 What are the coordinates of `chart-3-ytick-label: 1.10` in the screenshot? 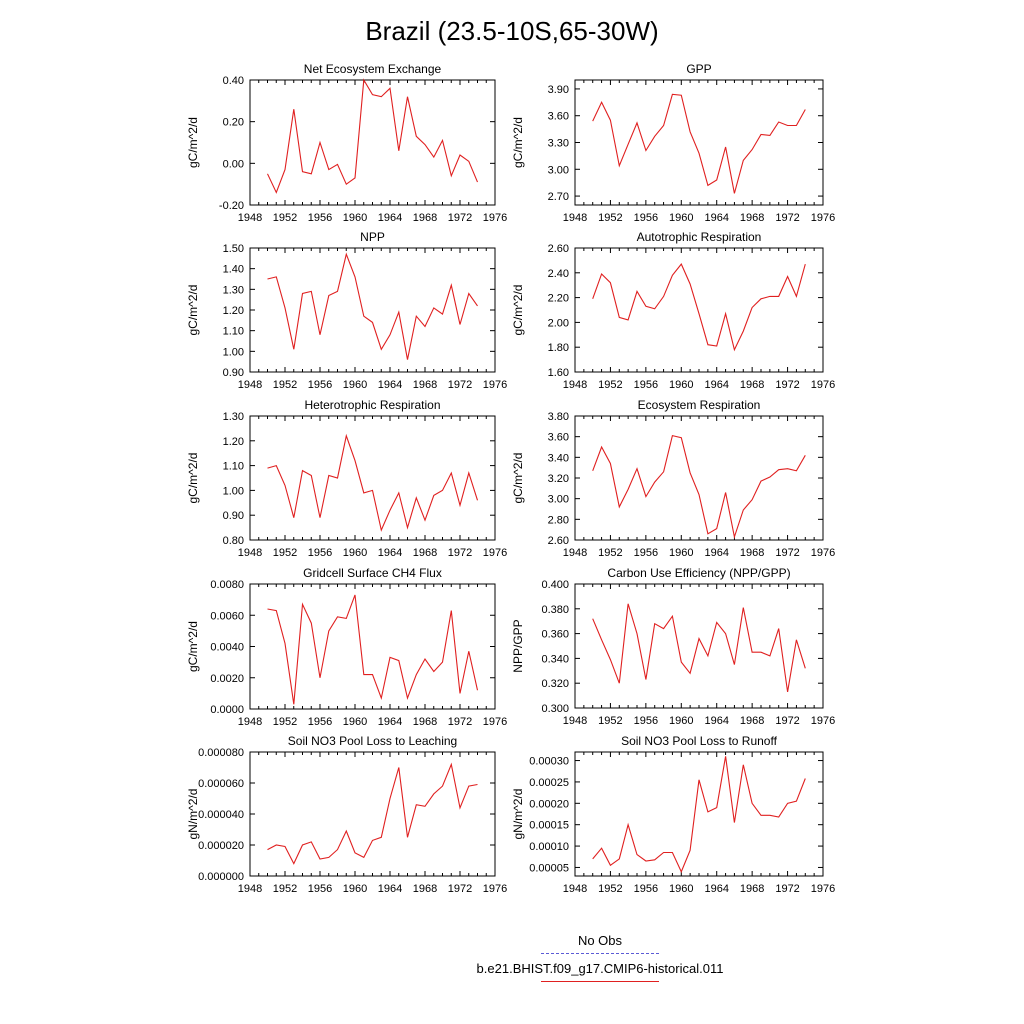 It's located at (233, 332).